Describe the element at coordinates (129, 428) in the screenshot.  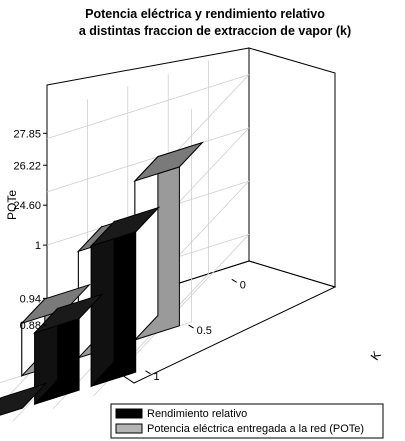
I see `legend-swatch-pote` at that location.